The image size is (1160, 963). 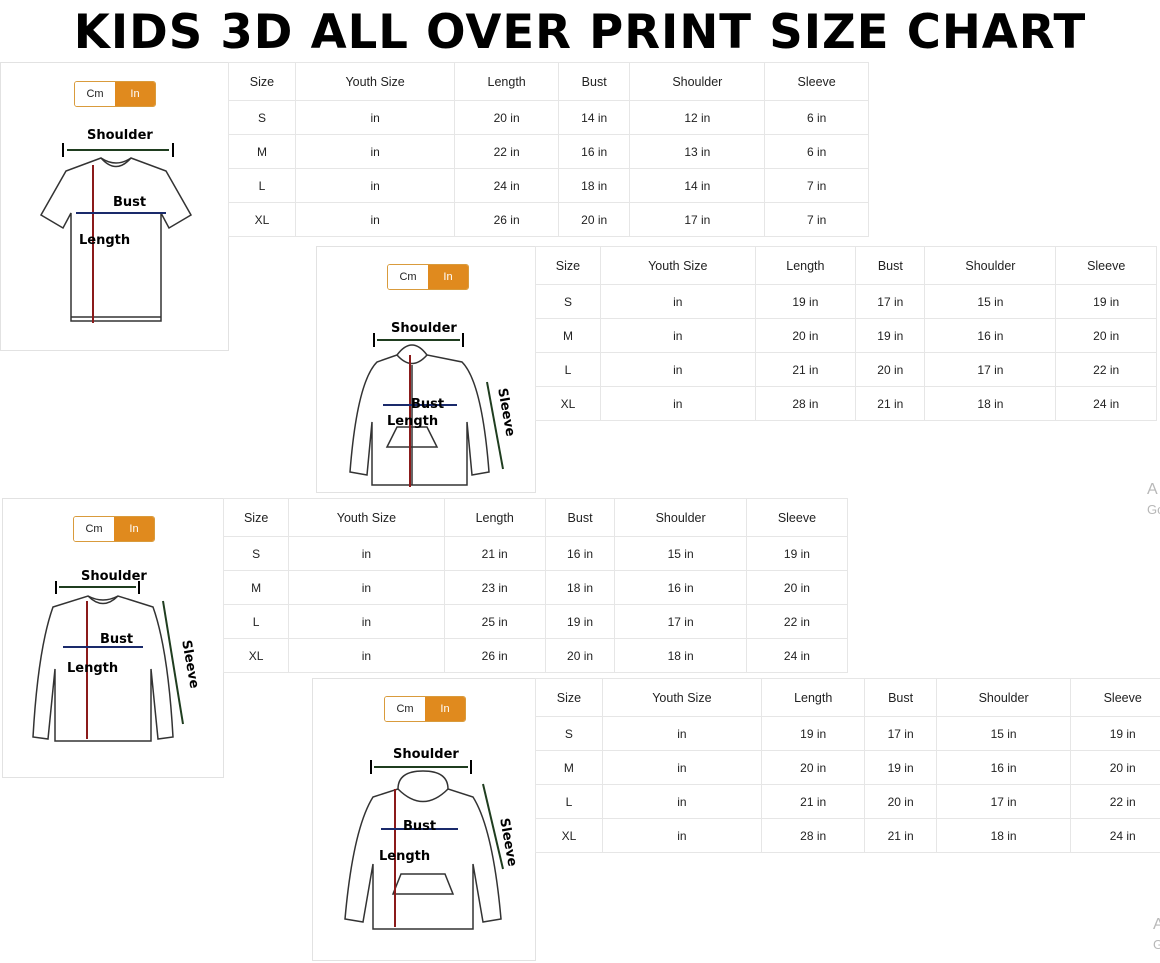 I want to click on pullover-hoodie-illustration, so click(x=424, y=845).